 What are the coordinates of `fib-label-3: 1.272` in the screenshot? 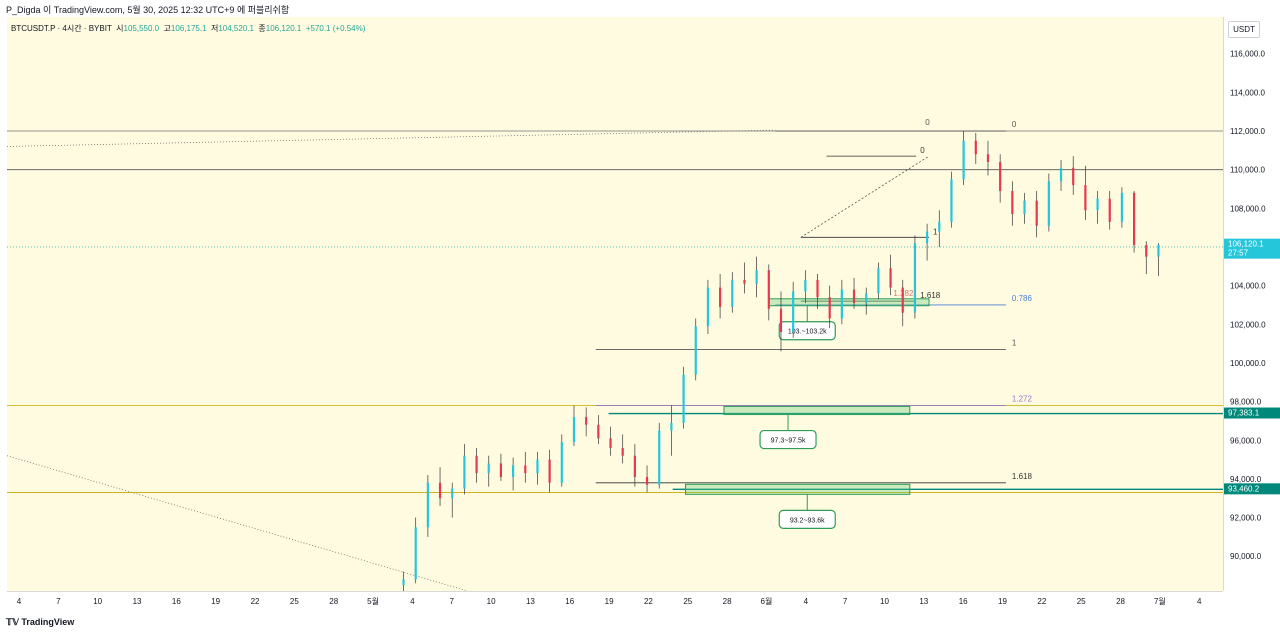 It's located at (1022, 398).